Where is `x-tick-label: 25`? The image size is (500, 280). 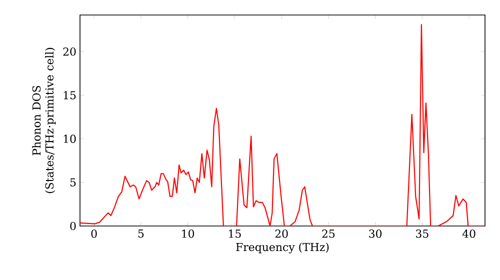
x-tick-label: 25 is located at coordinates (328, 234).